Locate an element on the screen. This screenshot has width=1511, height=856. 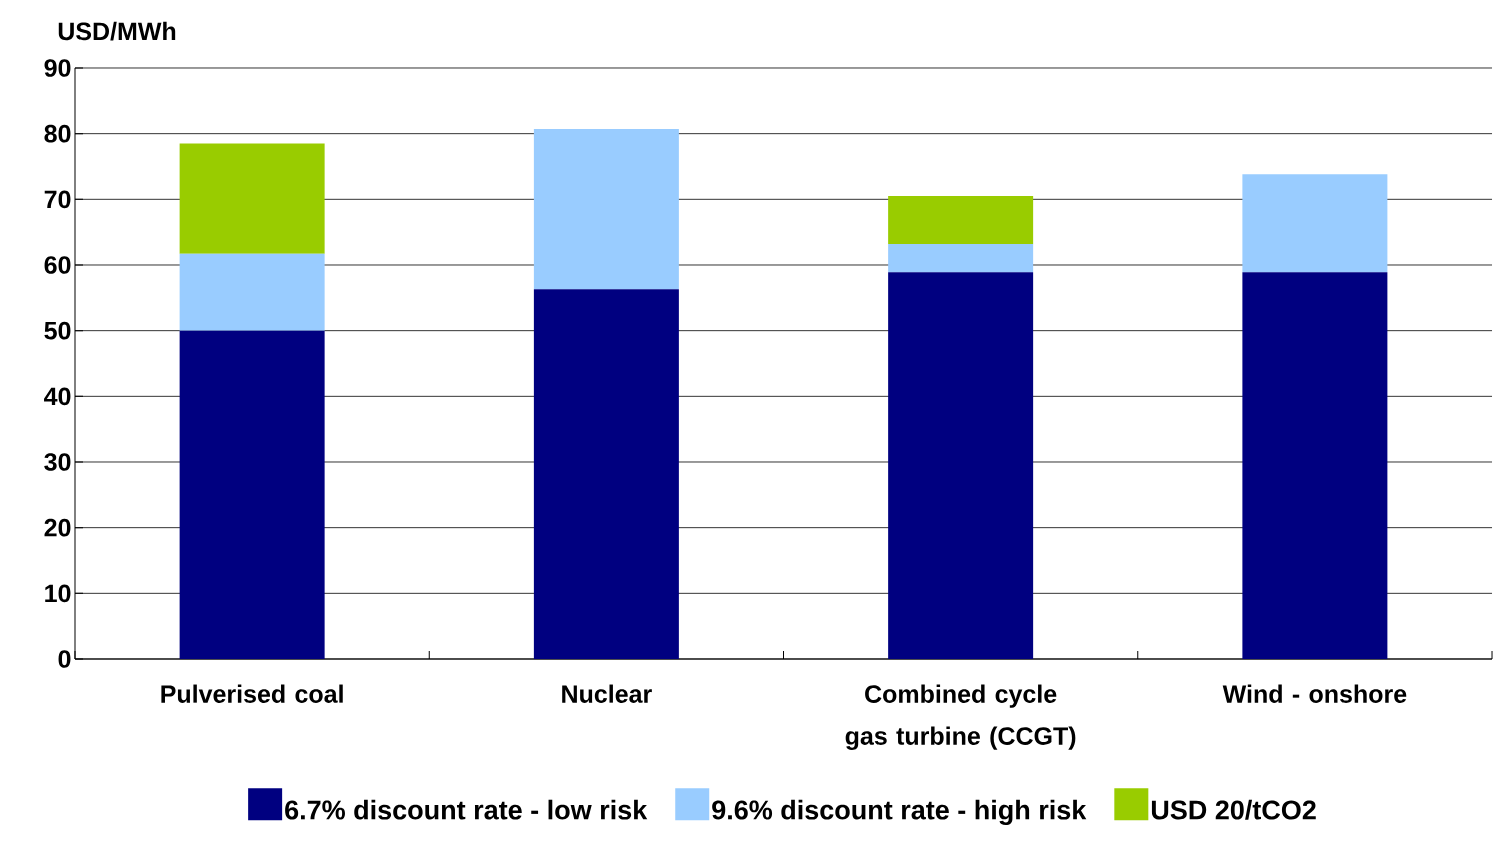
y-tick-label: 40 is located at coordinates (57, 396).